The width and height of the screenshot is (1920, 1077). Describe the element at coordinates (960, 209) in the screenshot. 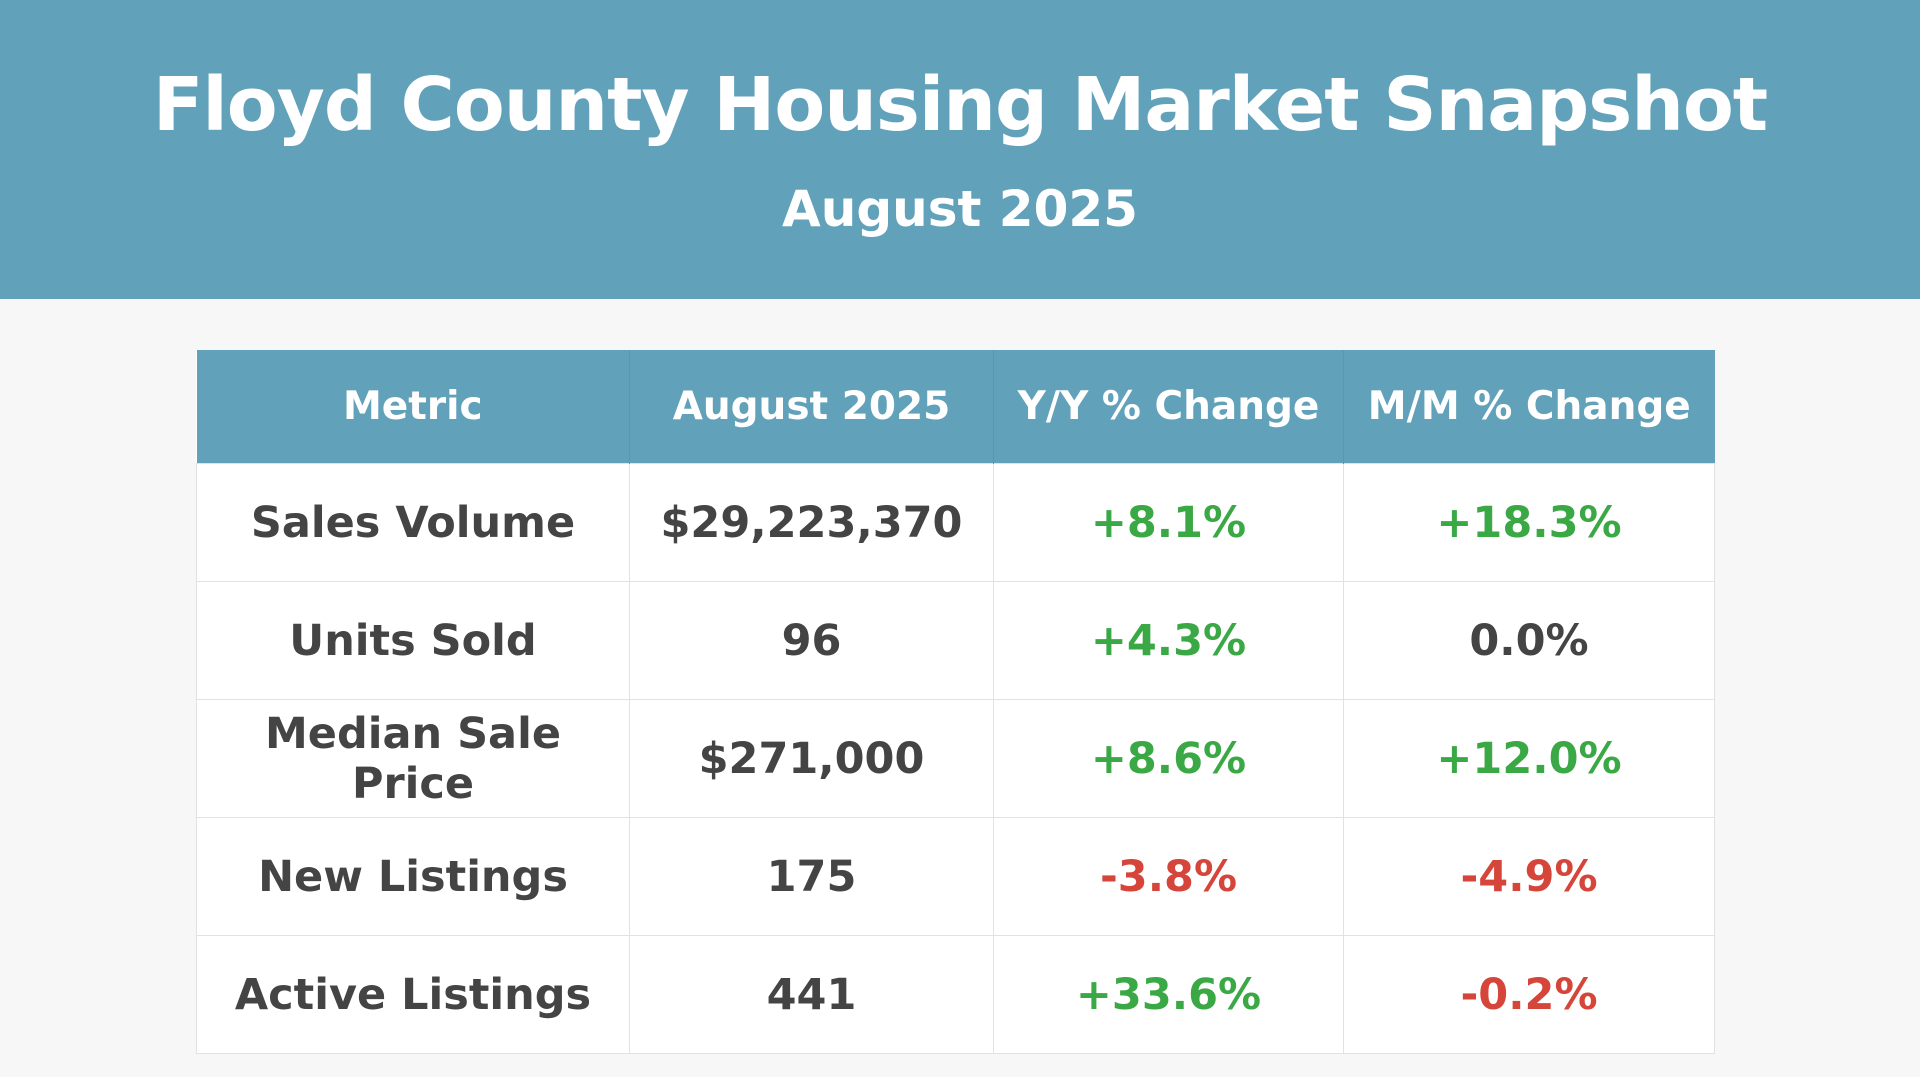

I see `page-subtitle: August 2025` at that location.